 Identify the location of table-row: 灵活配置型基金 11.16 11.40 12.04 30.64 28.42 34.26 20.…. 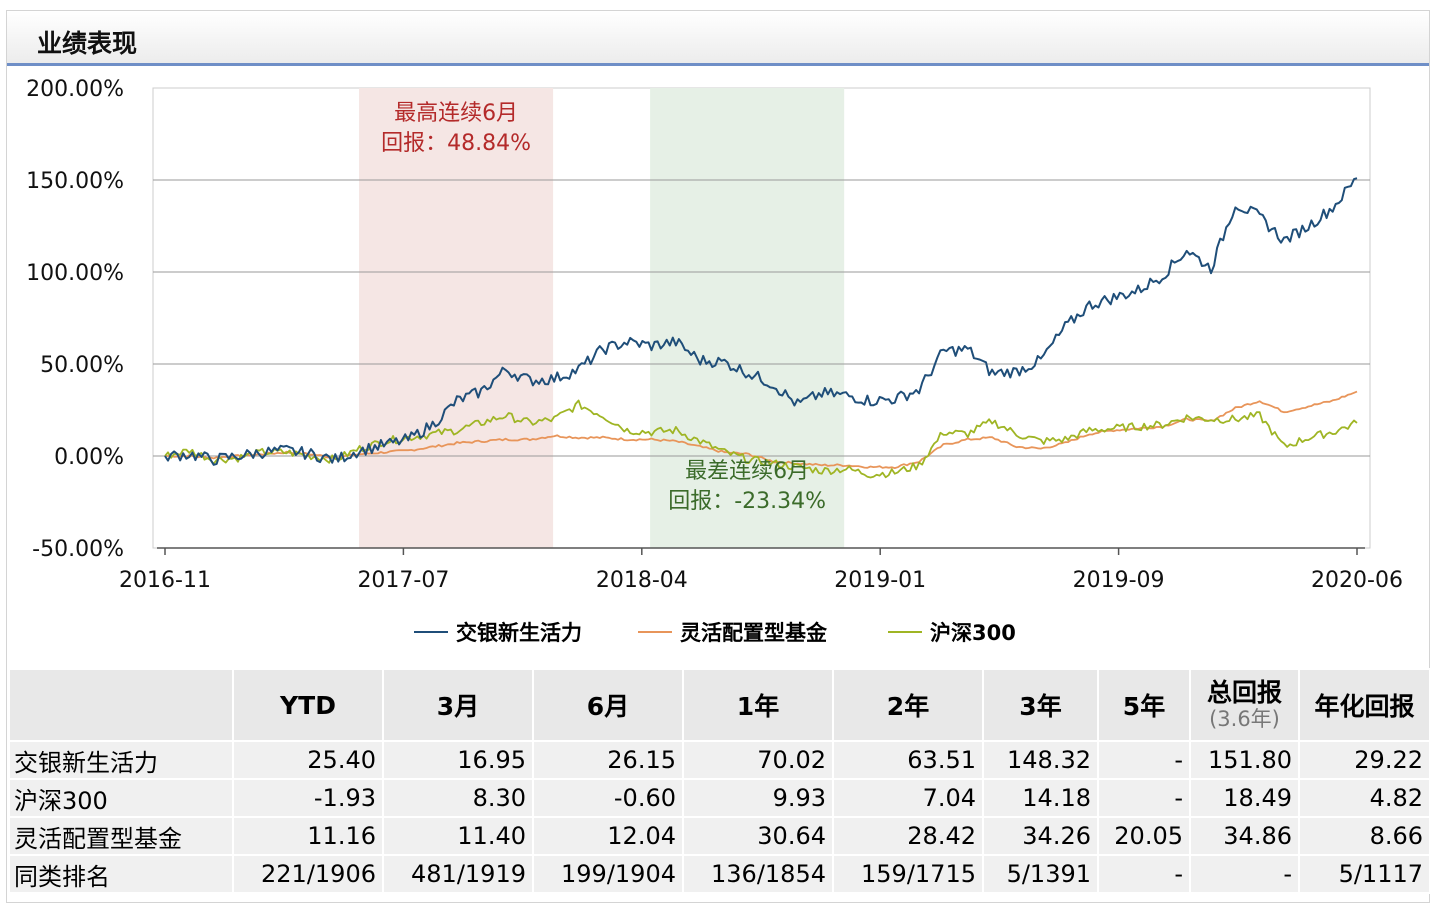
(719, 836).